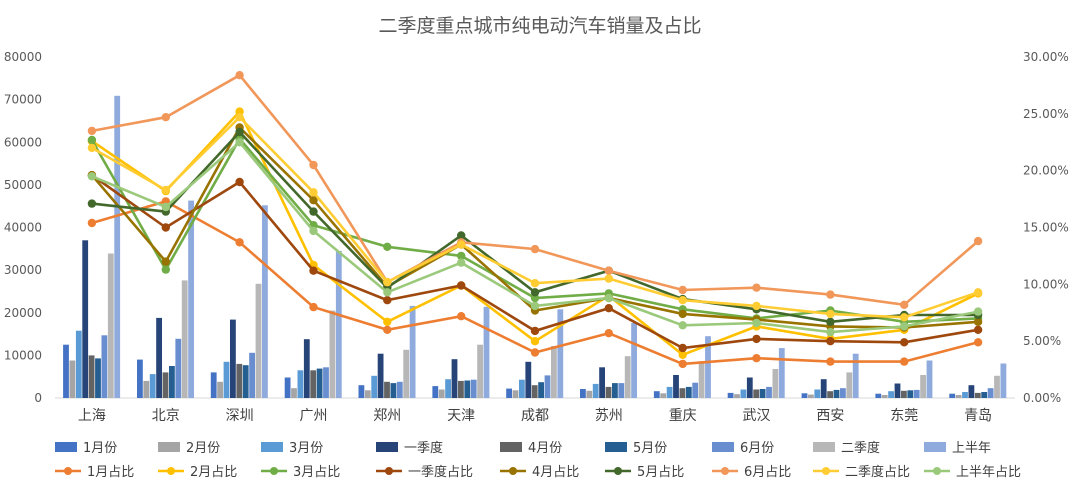 This screenshot has width=1080, height=499. I want to click on left-tick-label: 10000, so click(23, 355).